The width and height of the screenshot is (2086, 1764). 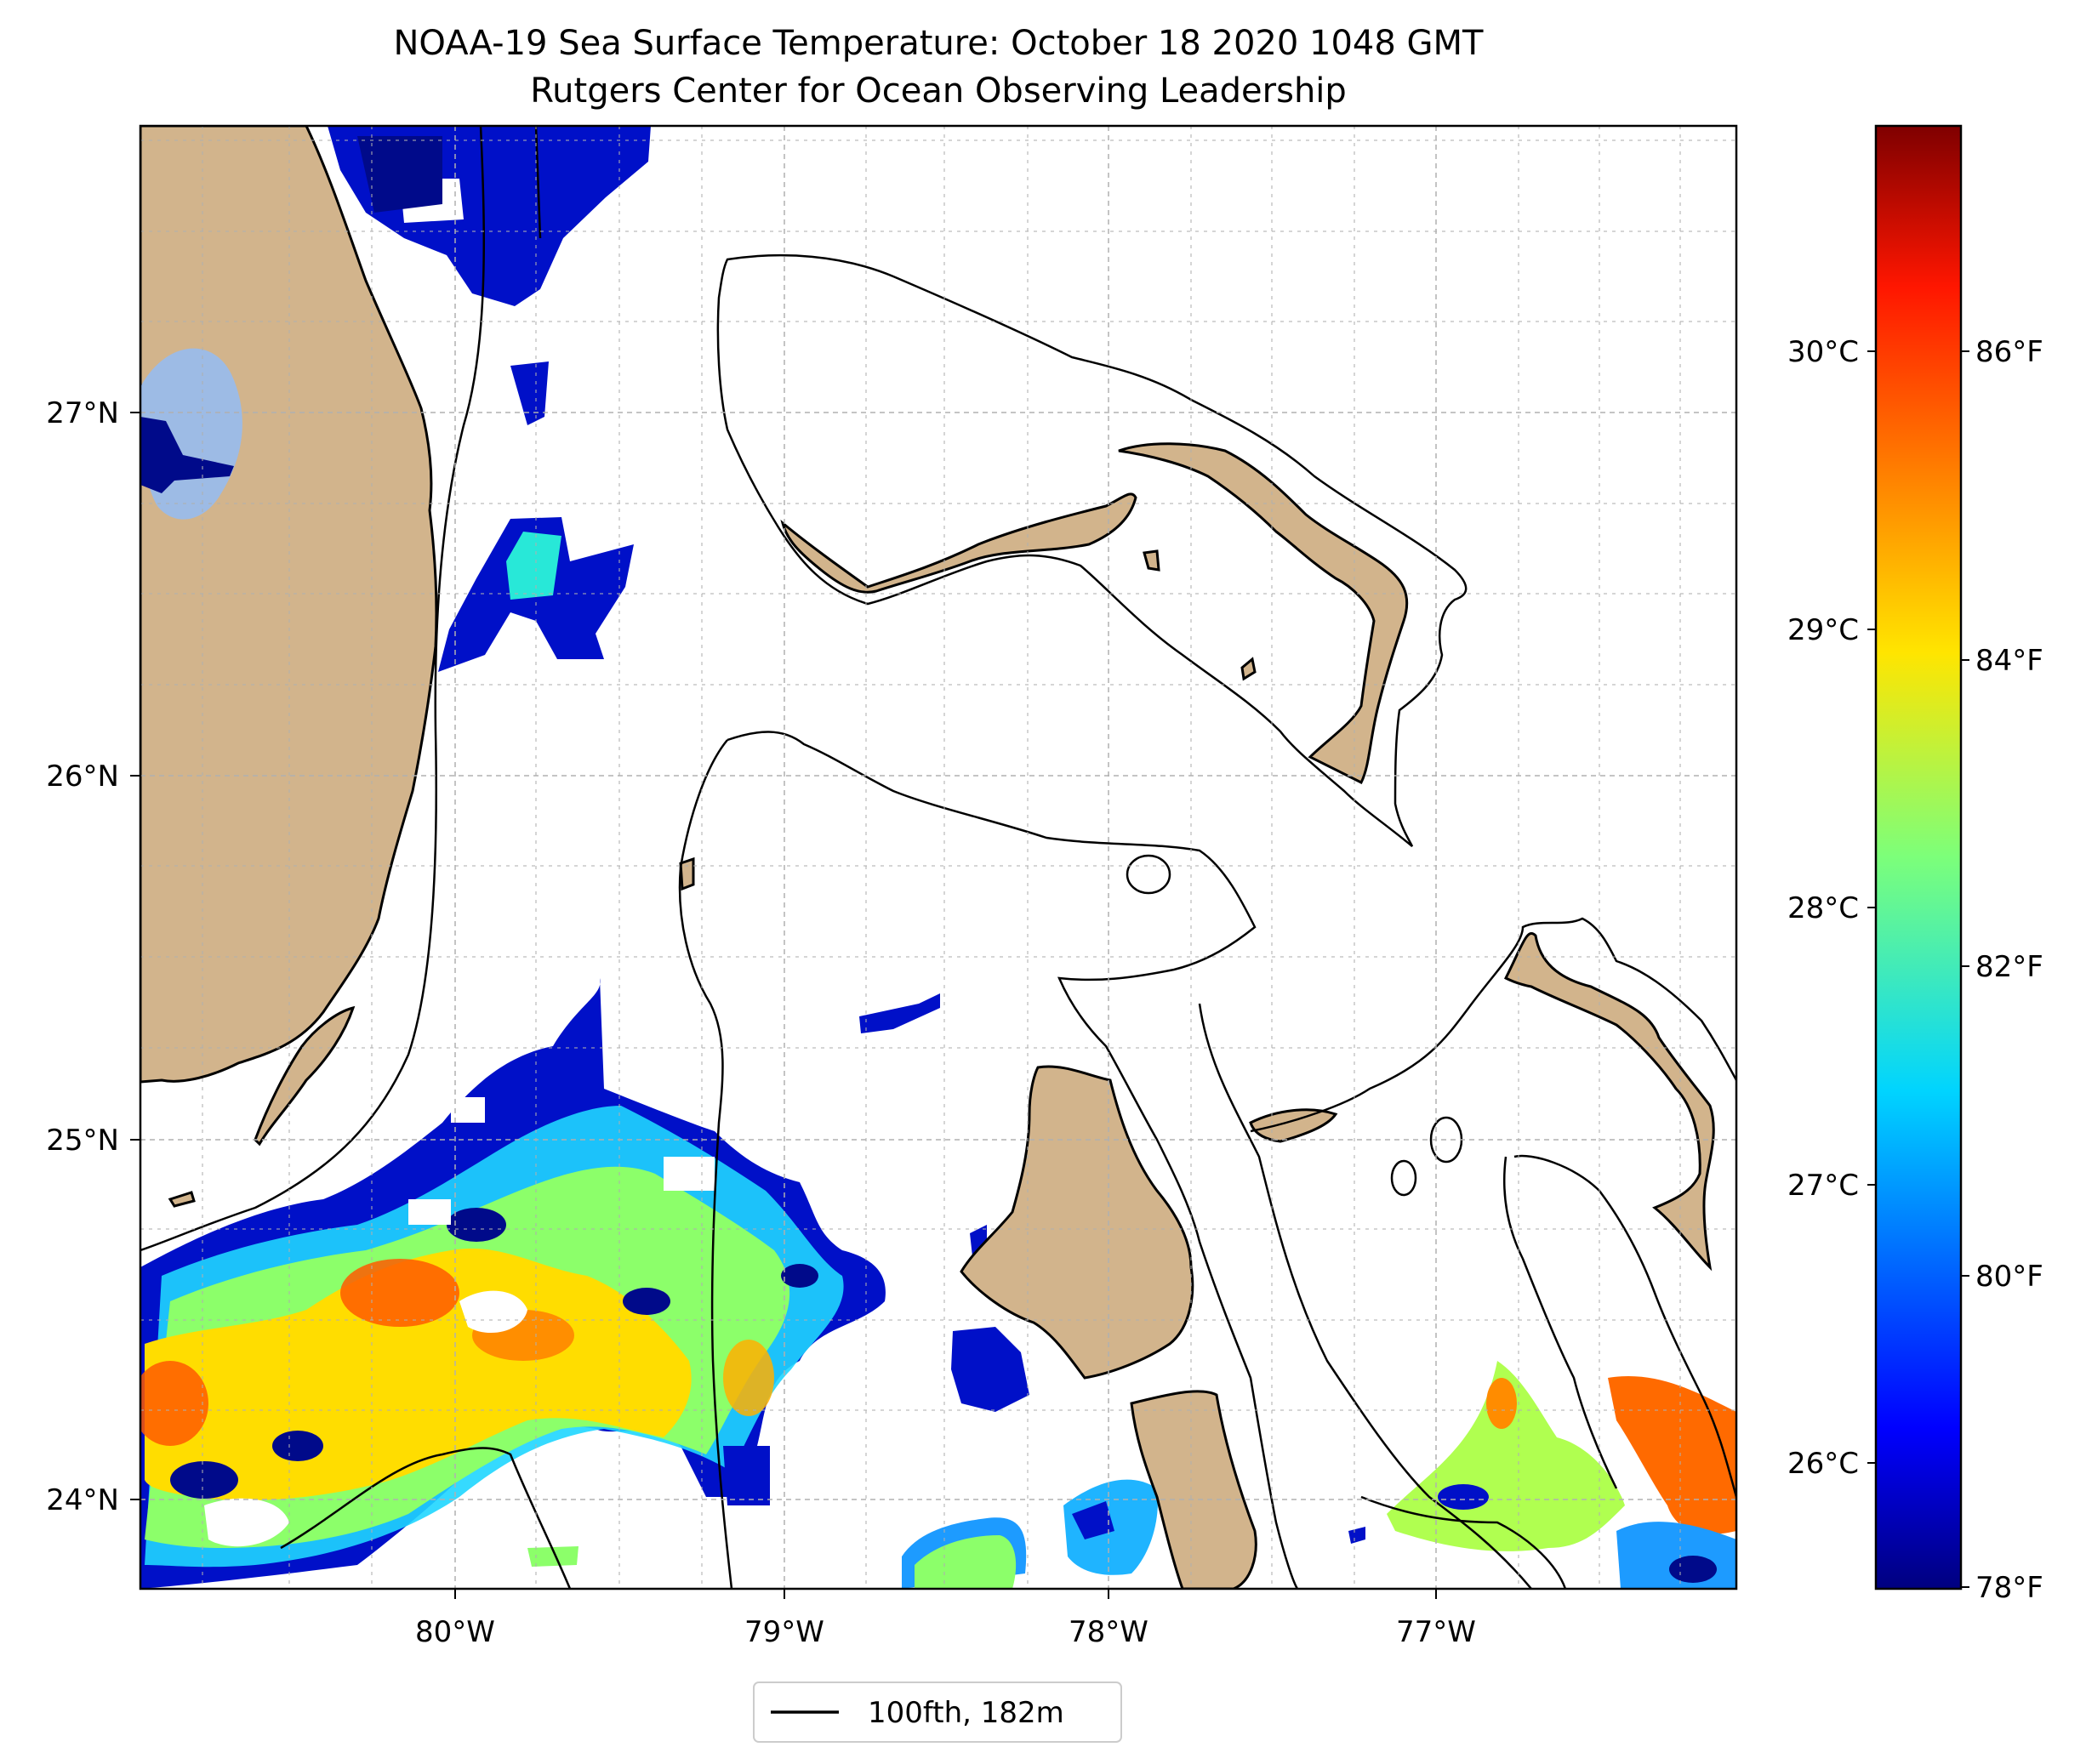 What do you see at coordinates (530, 393) in the screenshot?
I see `sst-patch-sliver` at bounding box center [530, 393].